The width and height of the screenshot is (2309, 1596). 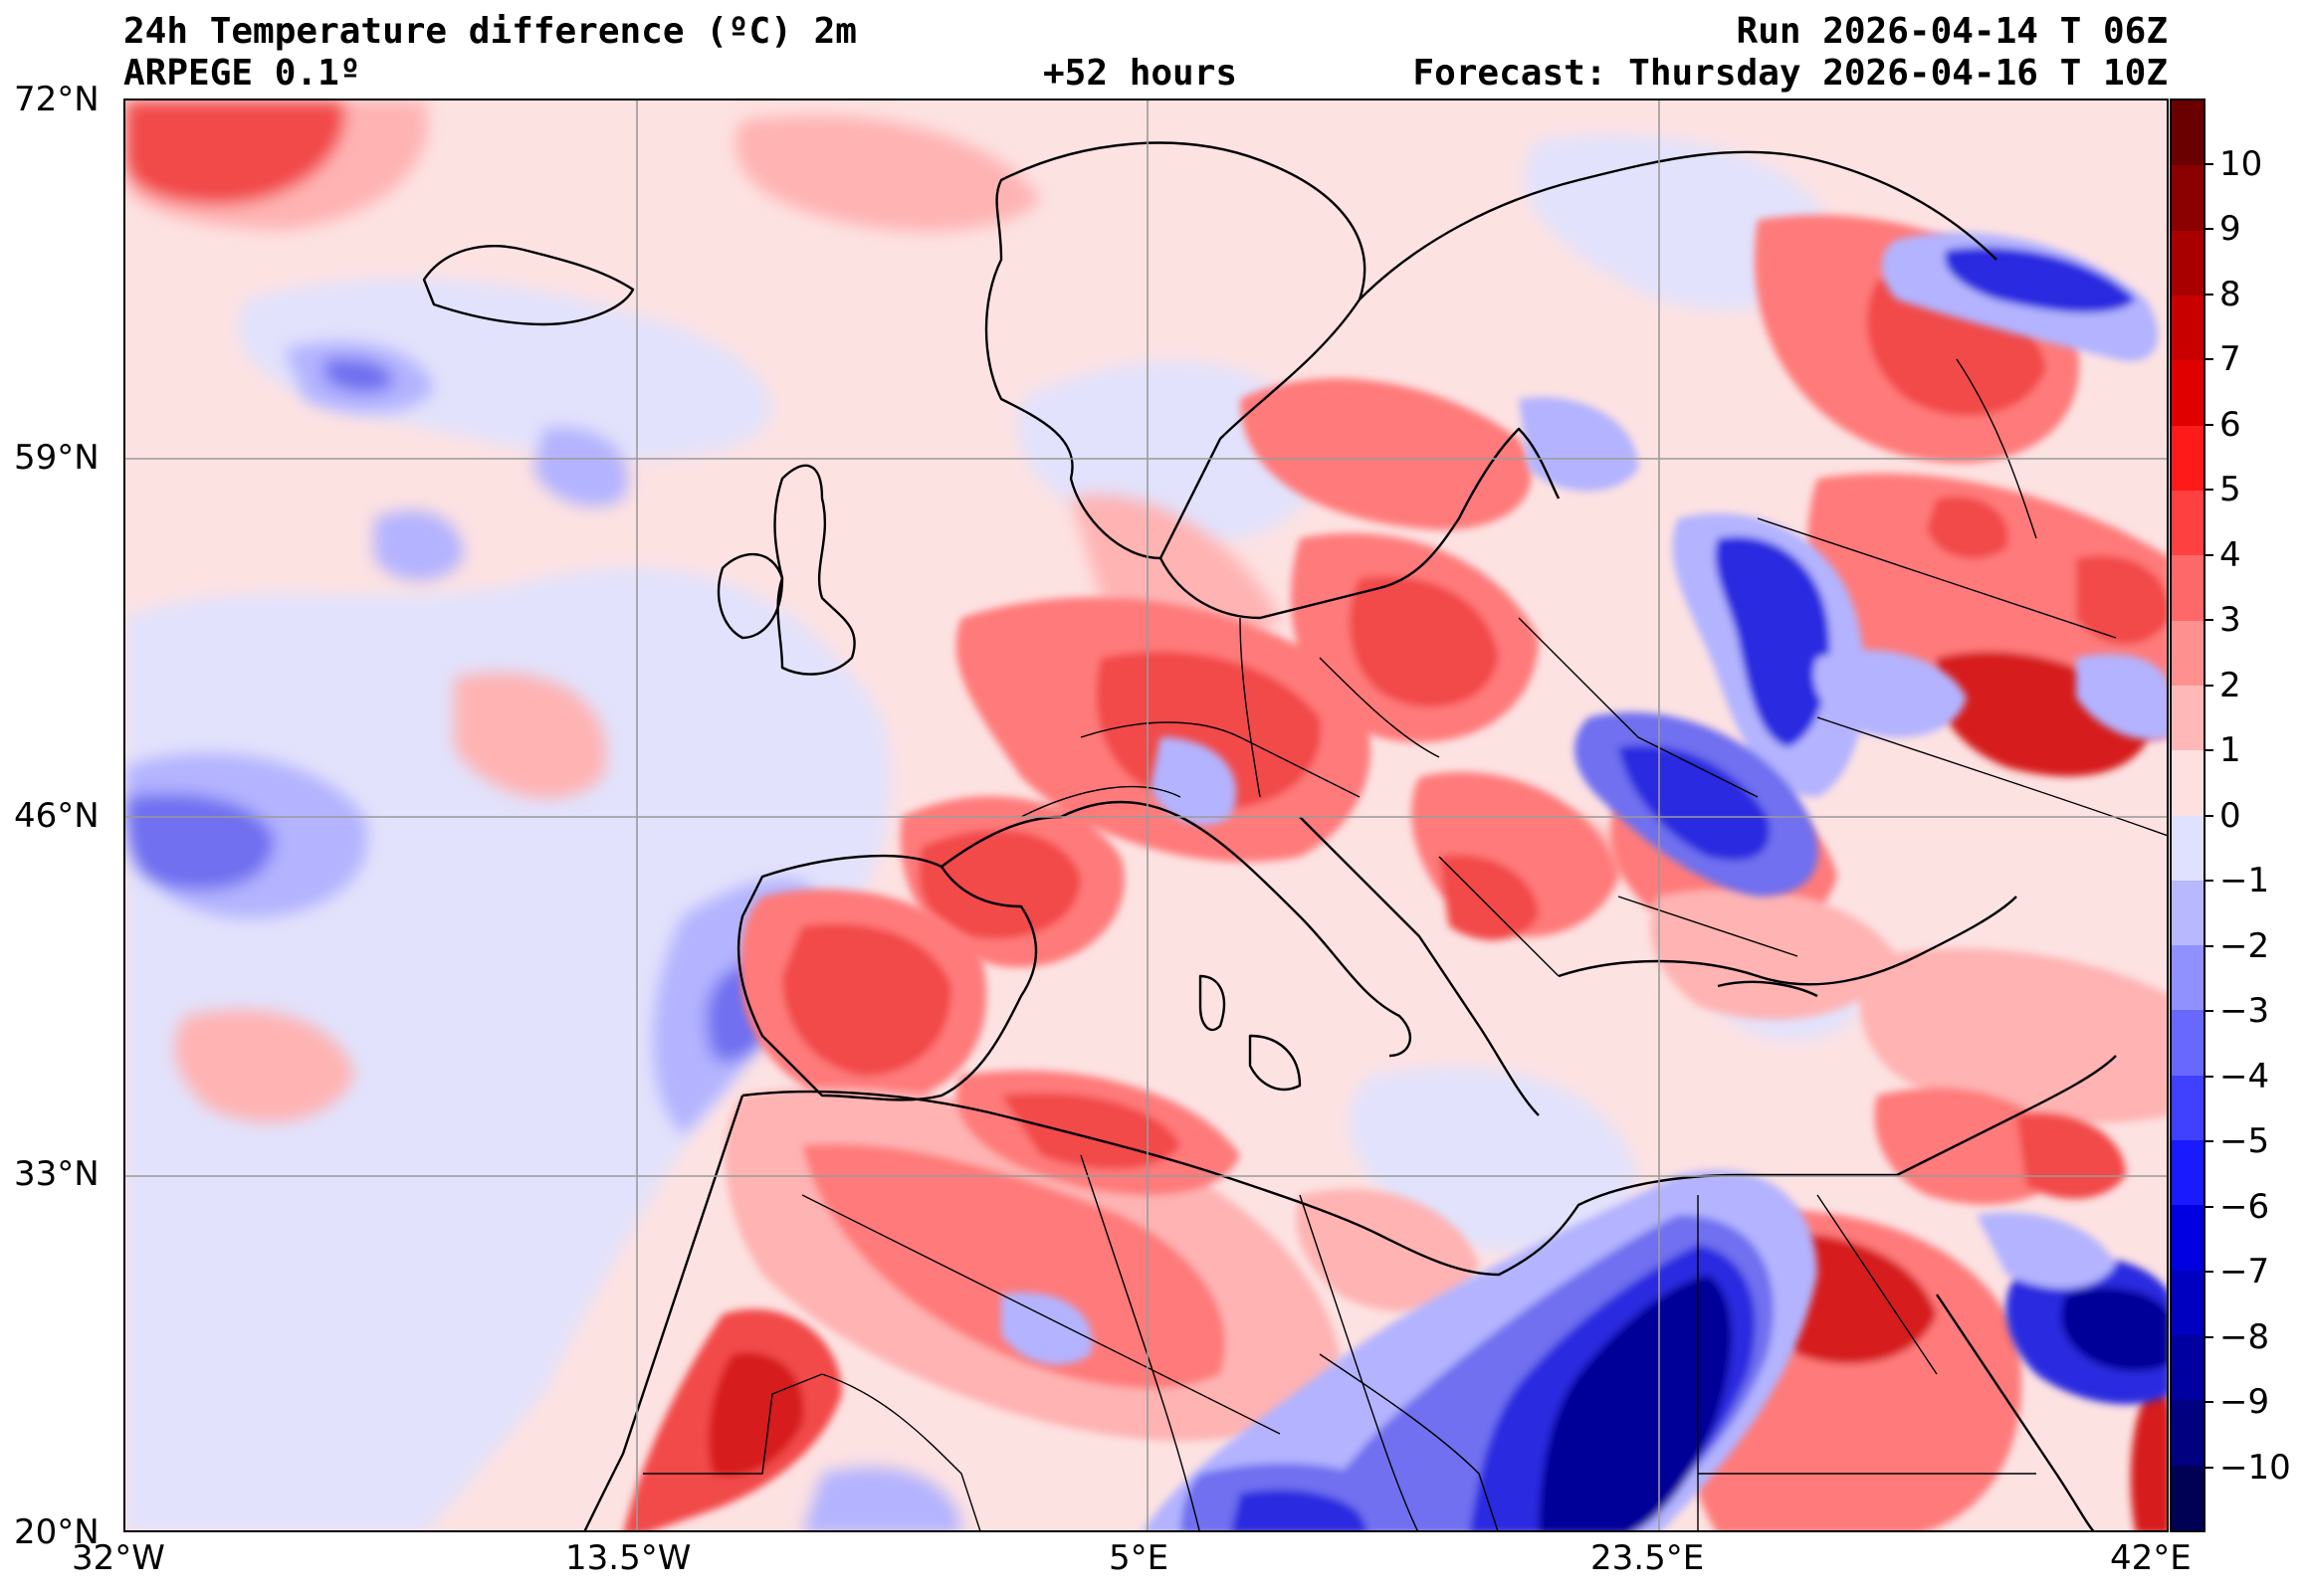 What do you see at coordinates (118, 1558) in the screenshot?
I see `lon-label-32w: 32°W` at bounding box center [118, 1558].